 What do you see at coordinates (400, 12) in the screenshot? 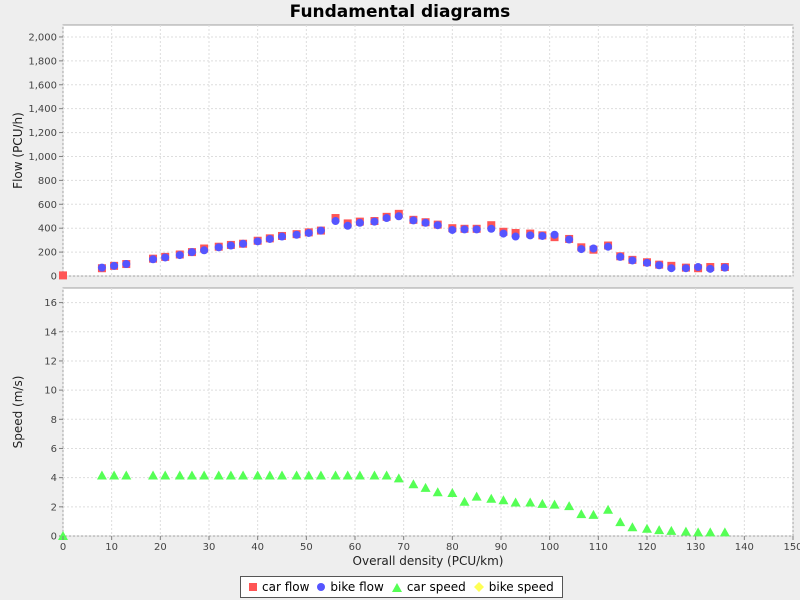
I see `chart-title: Fundamental diagrams` at bounding box center [400, 12].